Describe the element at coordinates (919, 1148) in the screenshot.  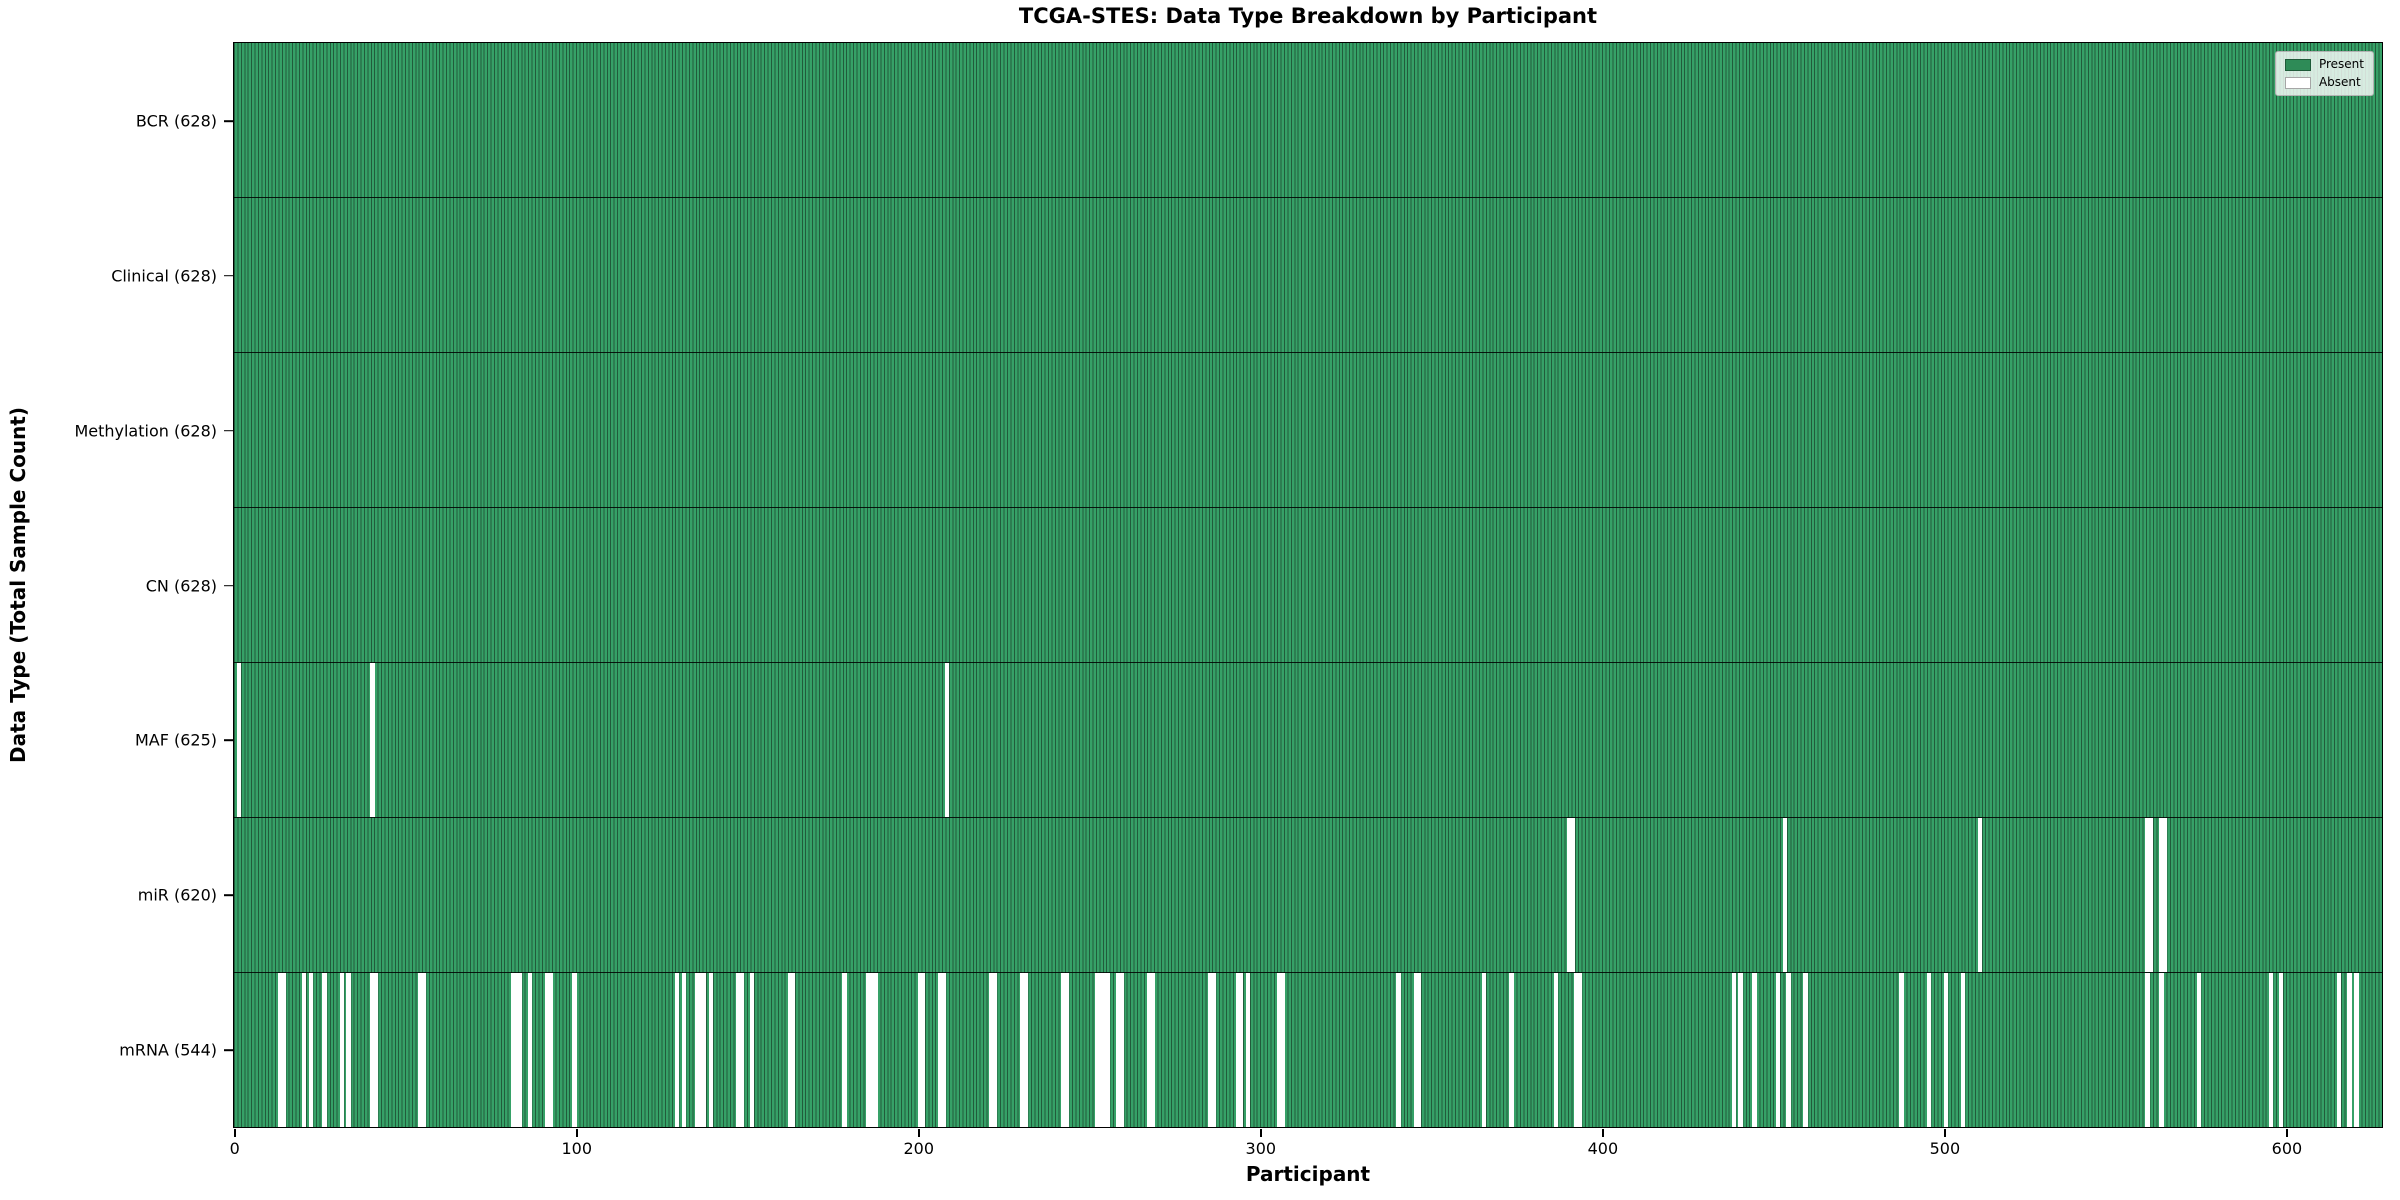
I see `x-tick-label: 200` at that location.